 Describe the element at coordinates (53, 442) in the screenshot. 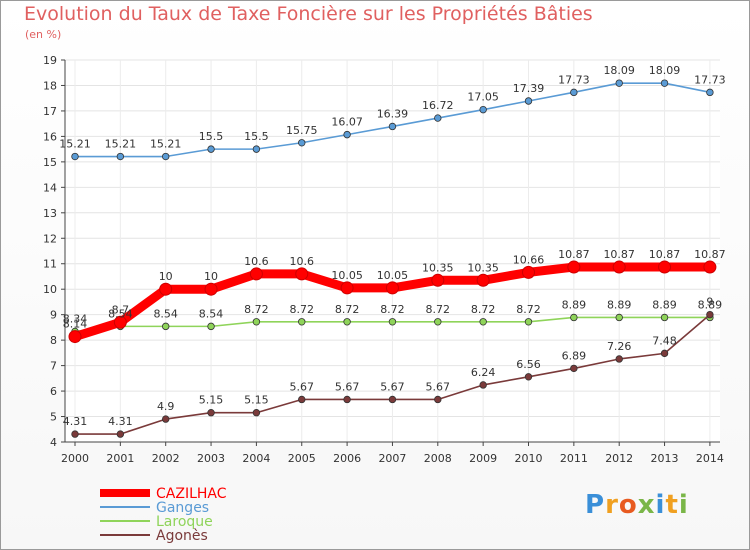

I see `y-tick-label: 4` at that location.